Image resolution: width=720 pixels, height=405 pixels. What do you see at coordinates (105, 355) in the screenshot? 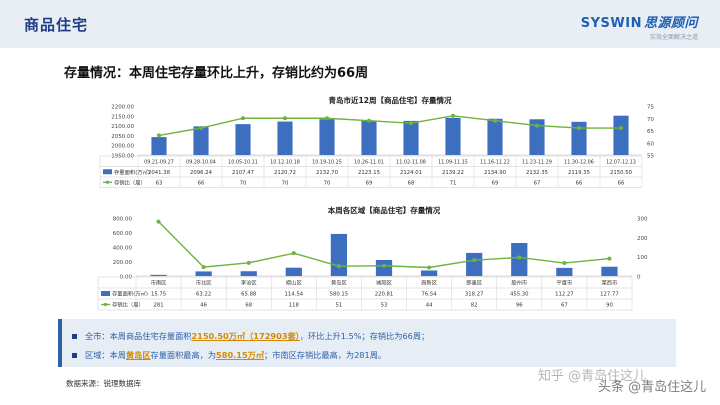
I see `summary-district-text: 区域：本周` at bounding box center [105, 355].